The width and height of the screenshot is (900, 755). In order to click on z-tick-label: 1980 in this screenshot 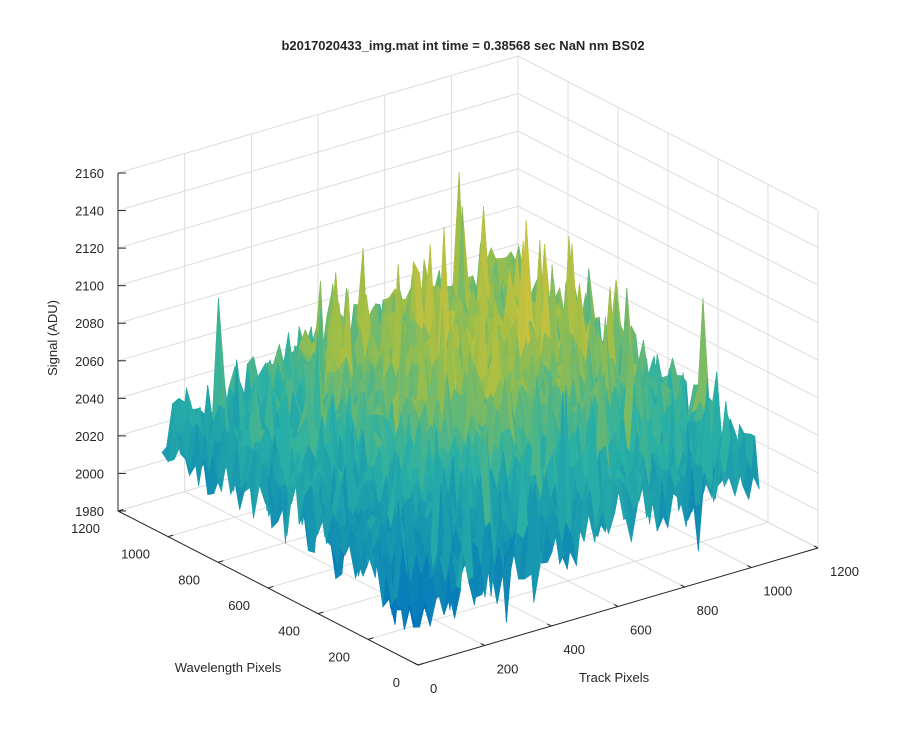, I will do `click(89, 511)`.